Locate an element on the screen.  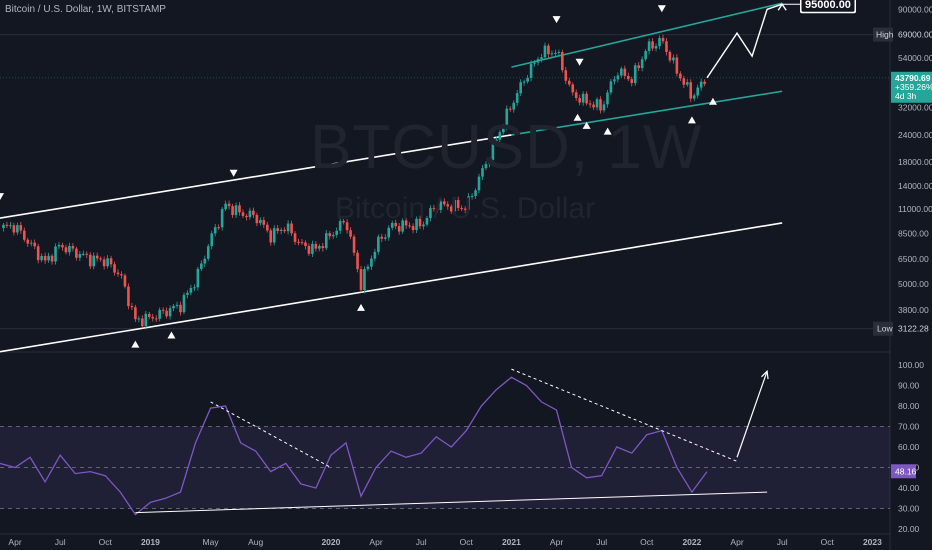
price-tick-label: 8500.00 is located at coordinates (913, 234).